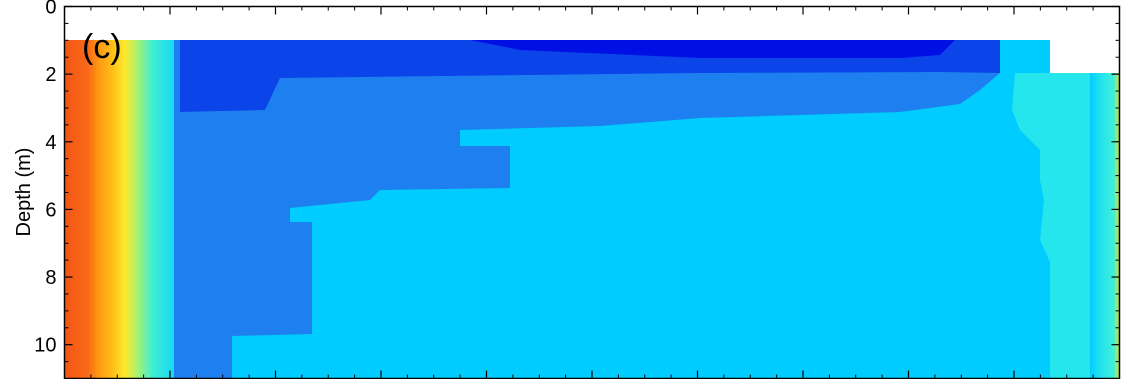 This screenshot has width=1127, height=379. Describe the element at coordinates (50, 75) in the screenshot. I see `y-tick-label: 2` at that location.